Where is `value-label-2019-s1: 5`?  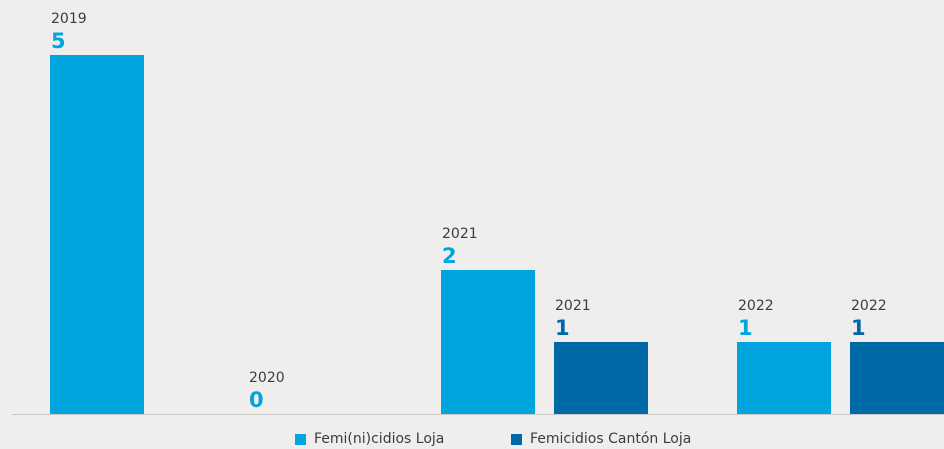 value-label-2019-s1: 5 is located at coordinates (58, 41).